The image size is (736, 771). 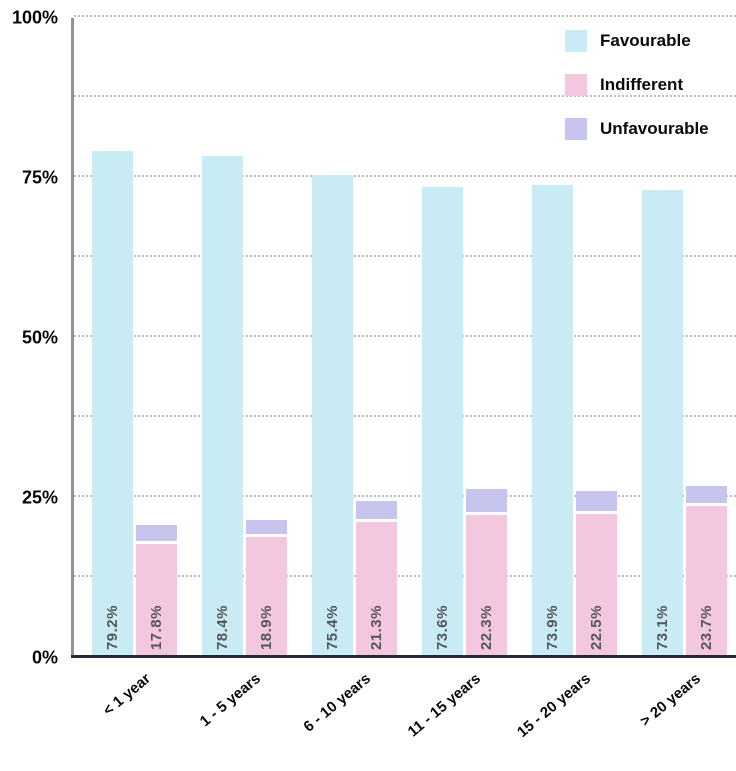 I want to click on legend-item-unfavourable: Unfavourable, so click(x=637, y=129).